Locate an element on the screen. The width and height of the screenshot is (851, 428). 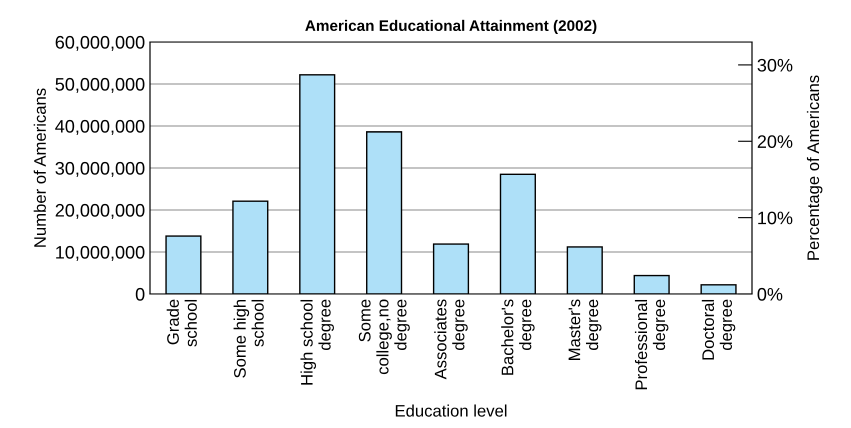
x-tick-label: Bachelor's degree is located at coordinates (518, 337).